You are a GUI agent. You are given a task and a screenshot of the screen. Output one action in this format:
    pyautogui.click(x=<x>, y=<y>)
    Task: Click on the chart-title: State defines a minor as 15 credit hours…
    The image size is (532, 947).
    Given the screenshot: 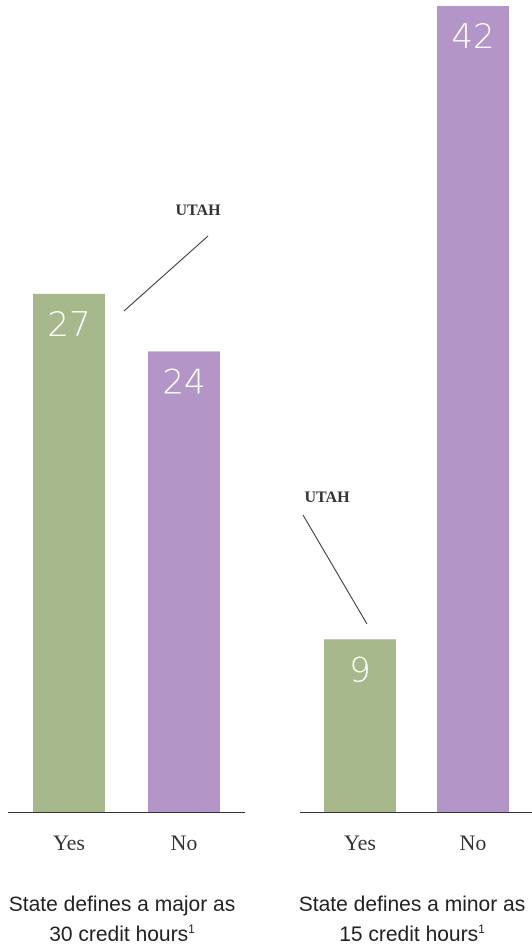 What is the action you would take?
    pyautogui.click(x=412, y=918)
    